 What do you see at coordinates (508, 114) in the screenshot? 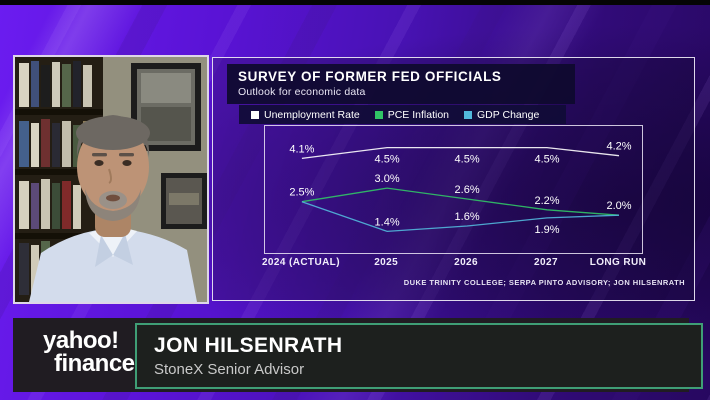
I see `legend-label: GDP Change` at bounding box center [508, 114].